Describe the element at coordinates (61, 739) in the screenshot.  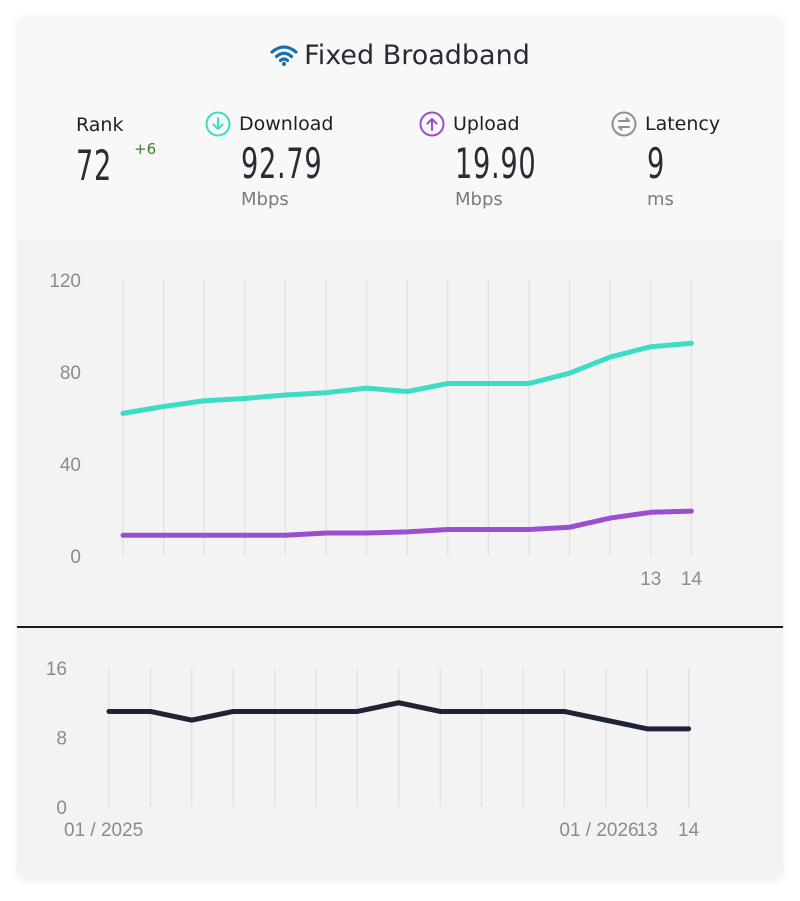
I see `y-tick-label: 8` at that location.